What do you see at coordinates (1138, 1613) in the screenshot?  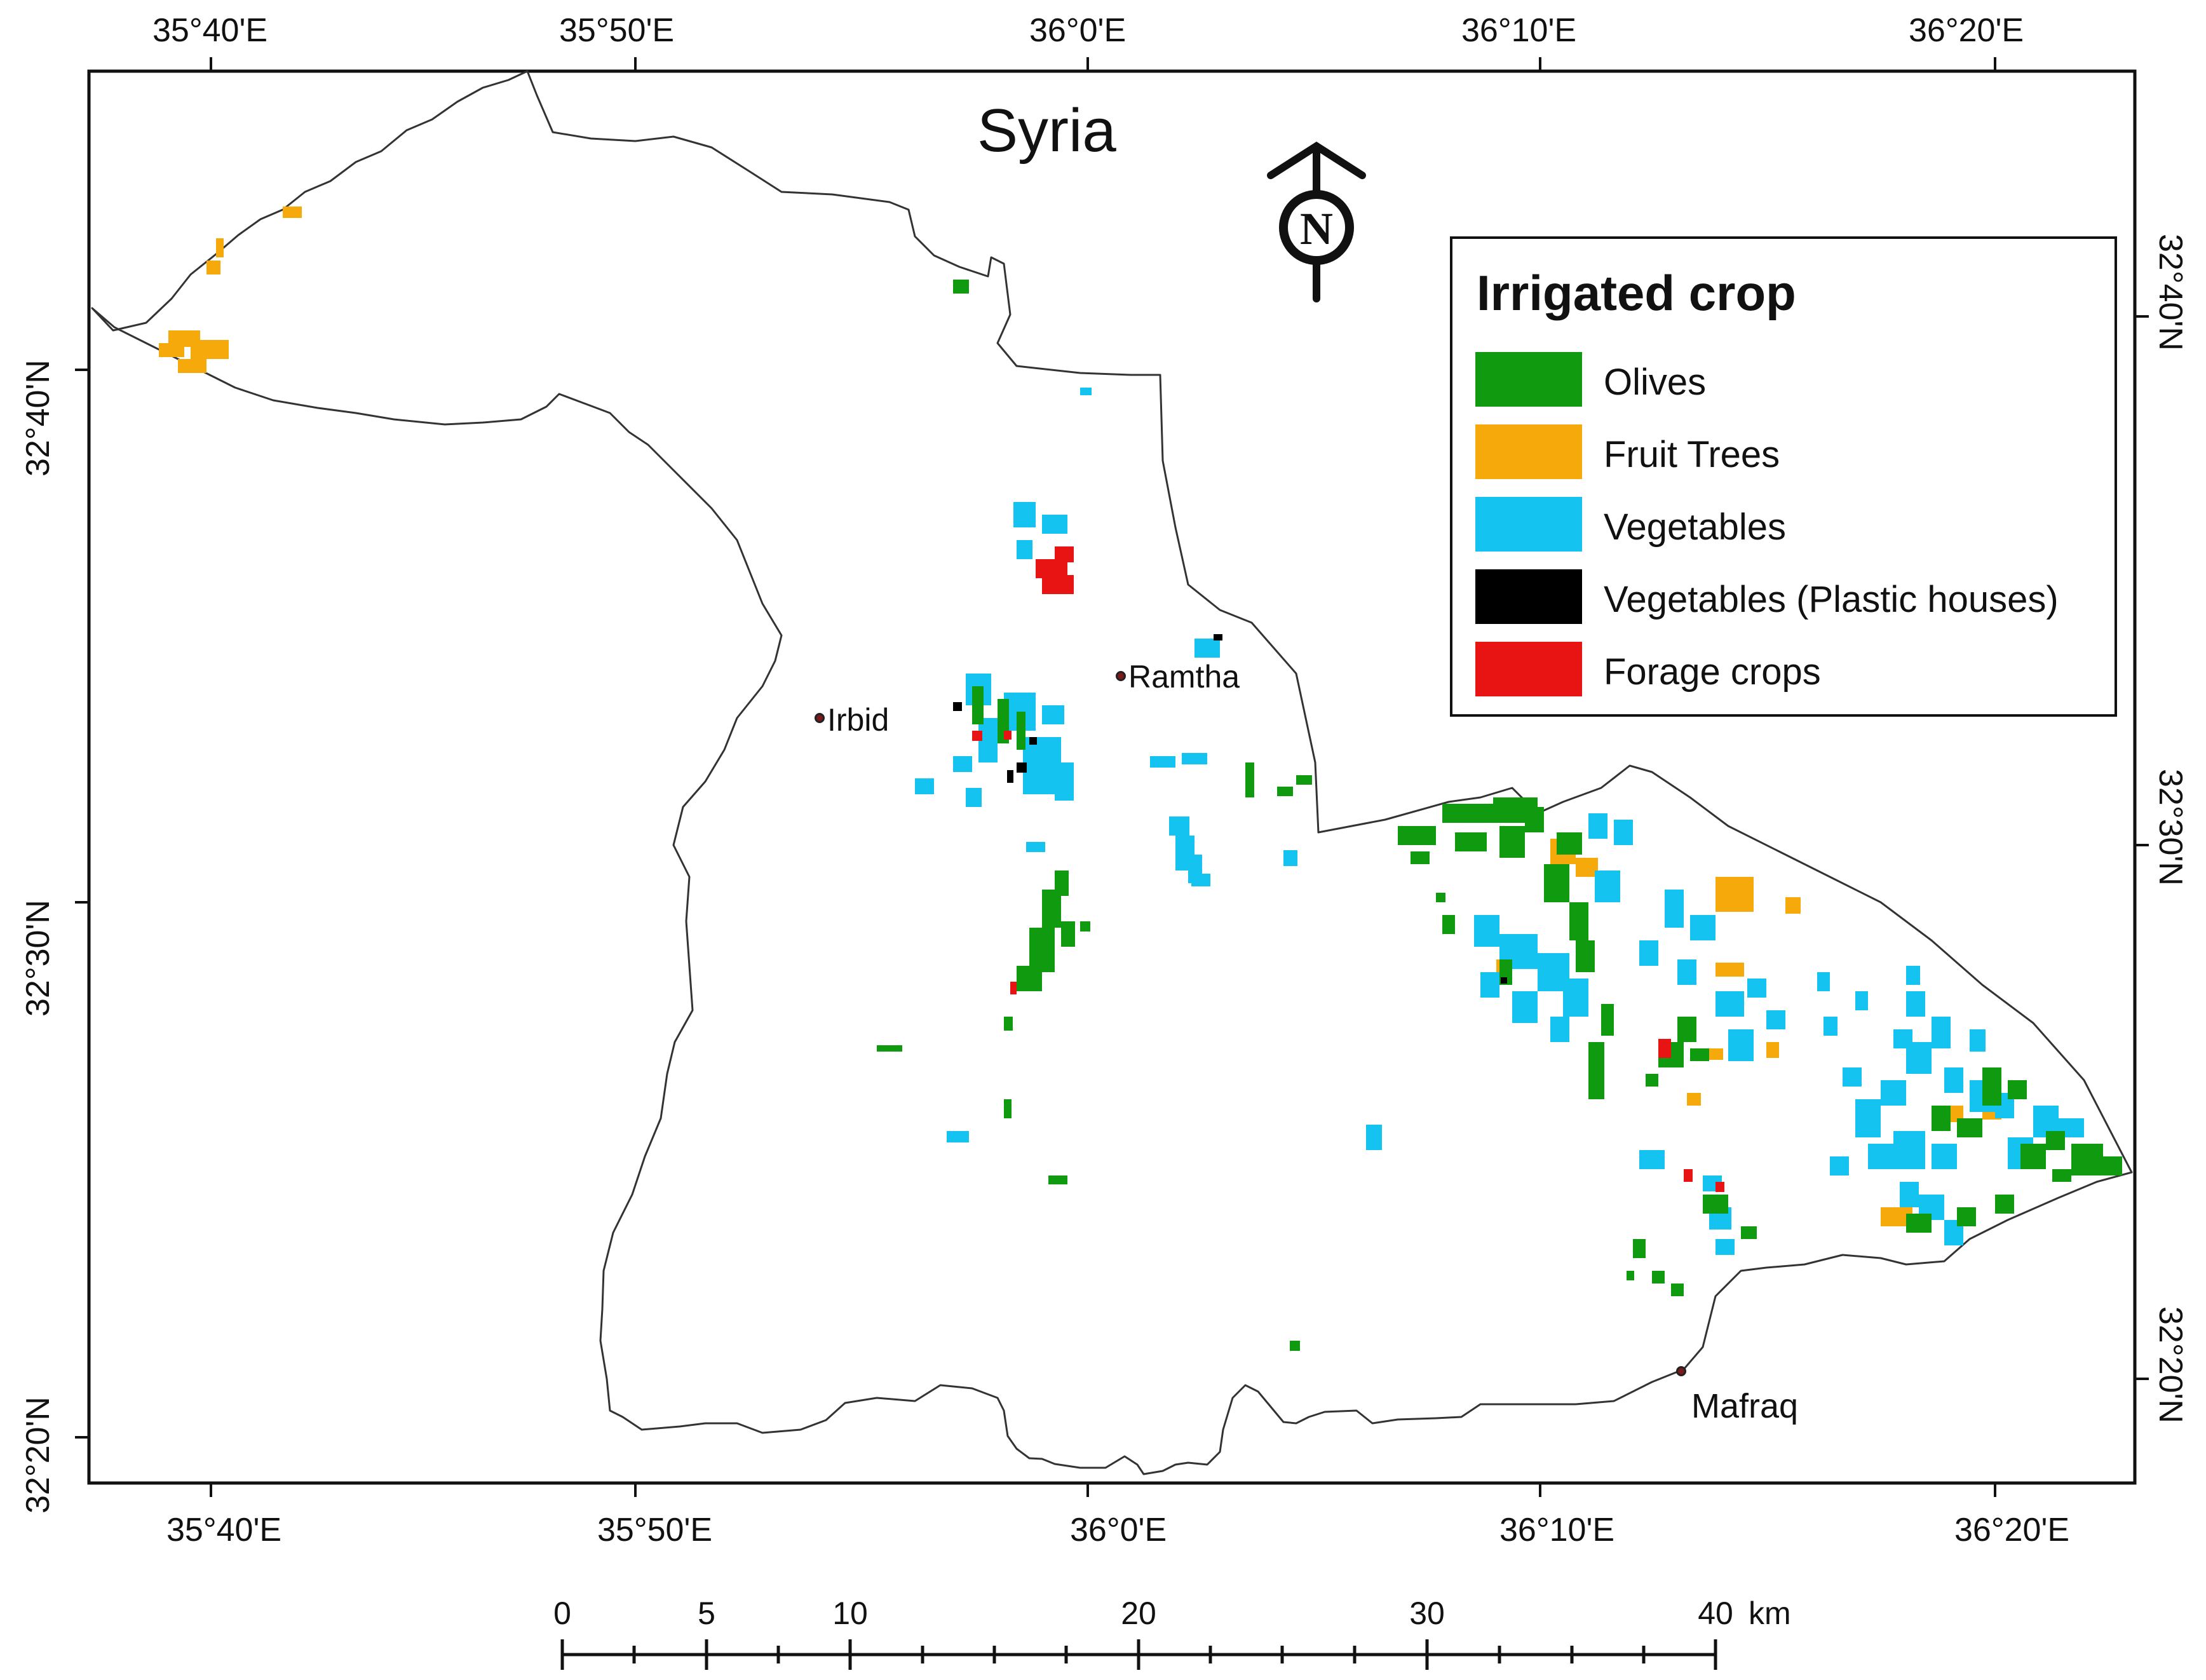 I see `scale-label-20: 20` at bounding box center [1138, 1613].